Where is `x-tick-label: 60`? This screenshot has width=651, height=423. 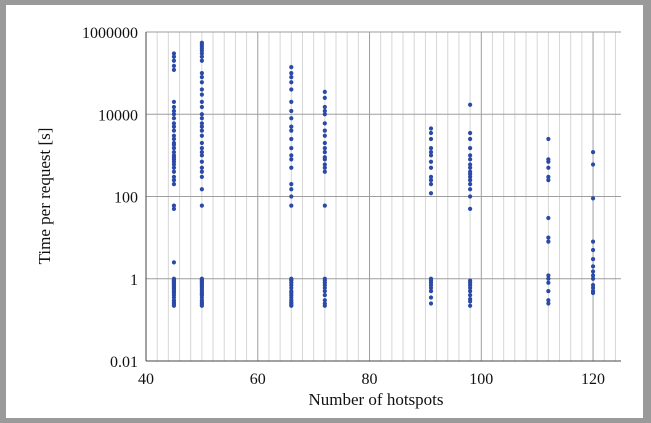 x-tick-label: 60 is located at coordinates (258, 379).